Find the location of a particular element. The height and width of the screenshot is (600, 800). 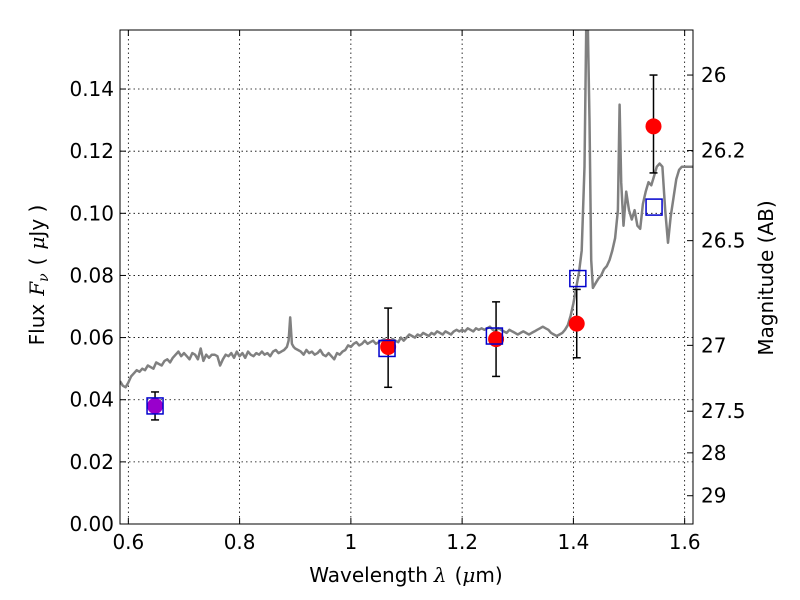

x-axis-unit-mu: μ is located at coordinates (468, 575).